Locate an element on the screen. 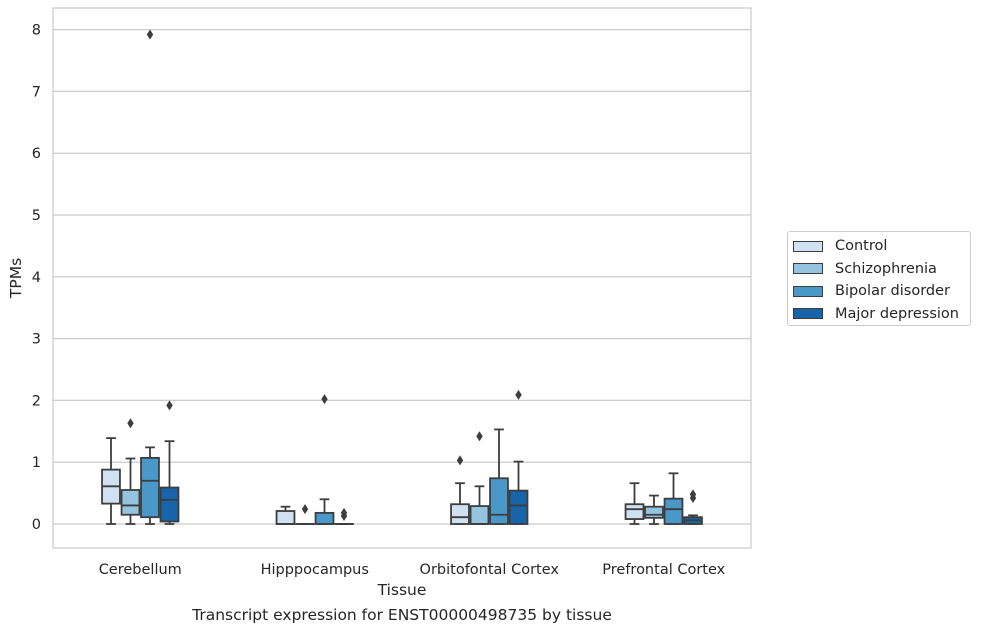  y-tick-label: 6 is located at coordinates (36, 154).